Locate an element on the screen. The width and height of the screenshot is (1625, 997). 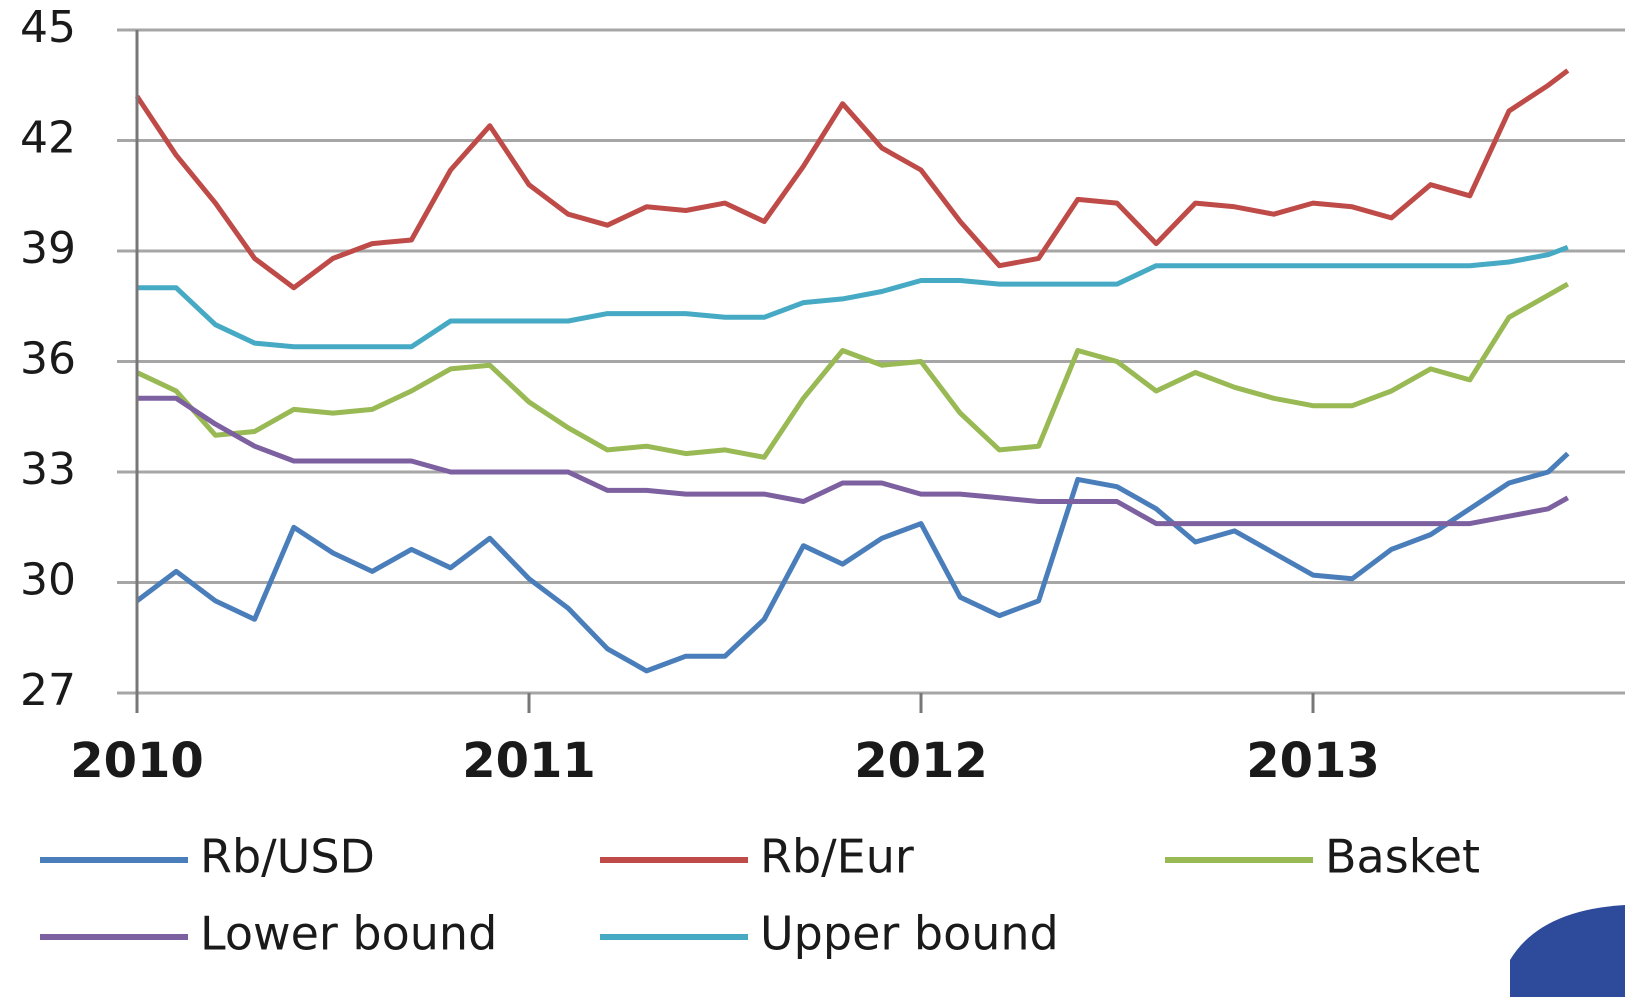
y-tick-label: 27 is located at coordinates (48, 690).